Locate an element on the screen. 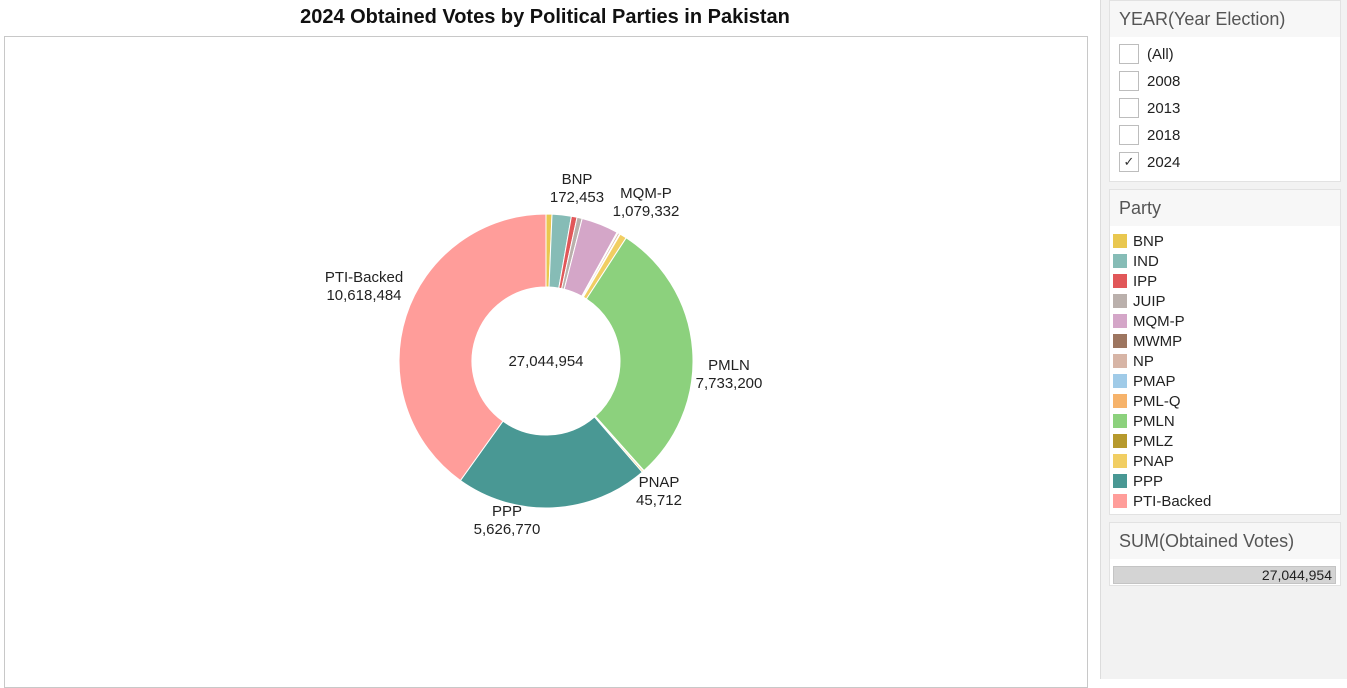 This screenshot has height=688, width=1347. legend-item-ipp: IPP is located at coordinates (1135, 281).